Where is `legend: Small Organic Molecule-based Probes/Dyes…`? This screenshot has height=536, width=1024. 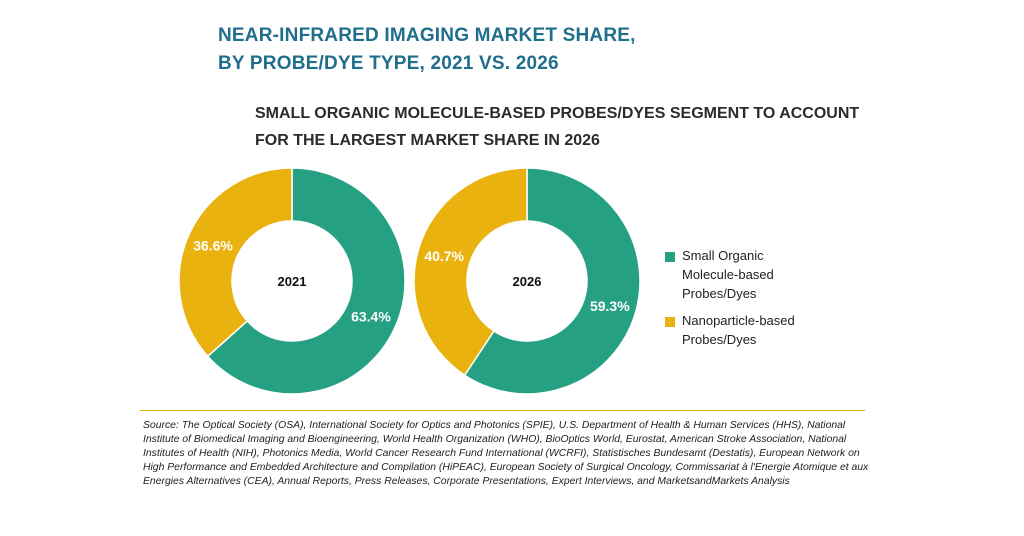
legend: Small Organic Molecule-based Probes/Dyes… is located at coordinates (743, 301).